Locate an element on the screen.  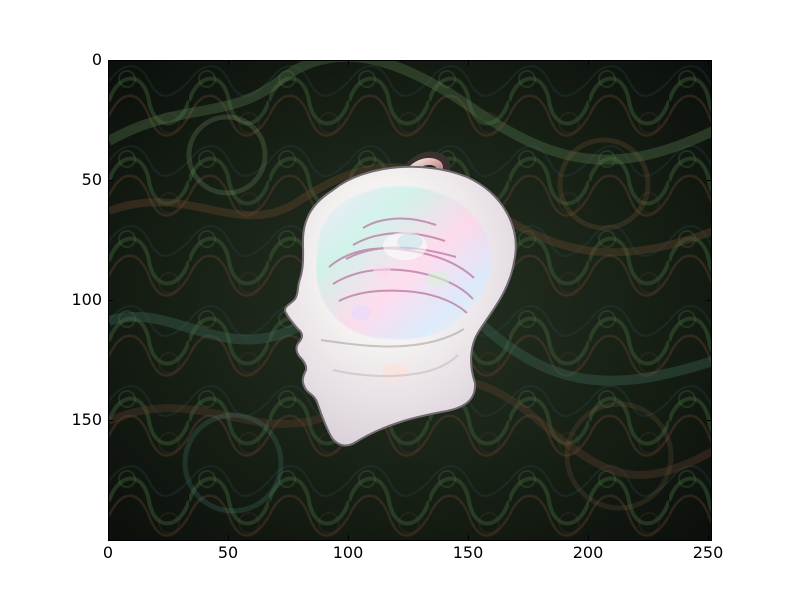
y-tick-label-100: 100 is located at coordinates (86, 299).